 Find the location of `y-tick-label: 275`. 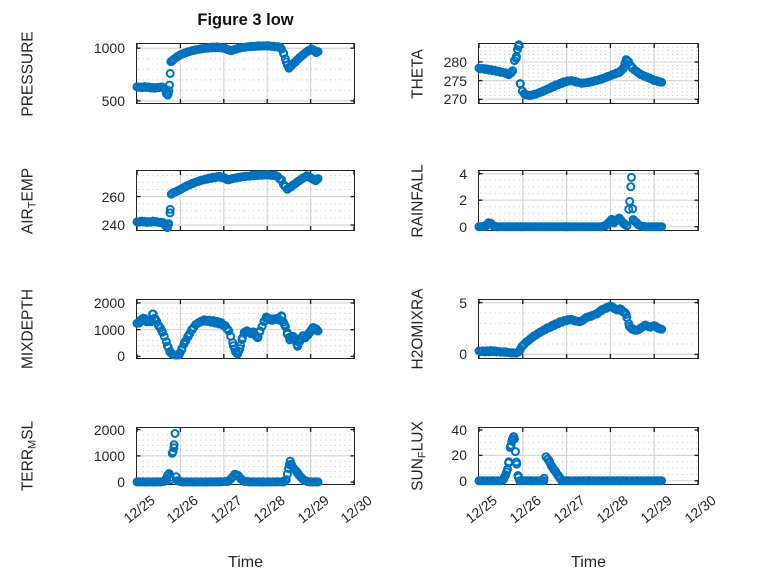

y-tick-label: 275 is located at coordinates (455, 80).